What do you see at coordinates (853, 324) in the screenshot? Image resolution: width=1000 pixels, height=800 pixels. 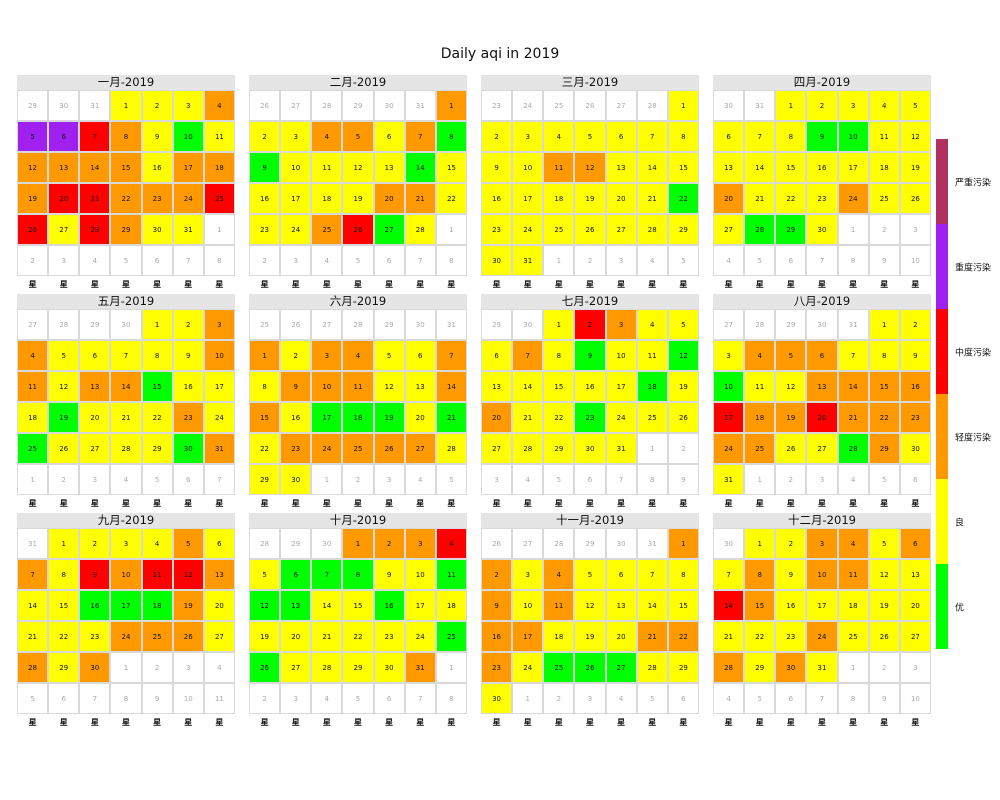 I see `adjacent-month-day-cell: 31` at bounding box center [853, 324].